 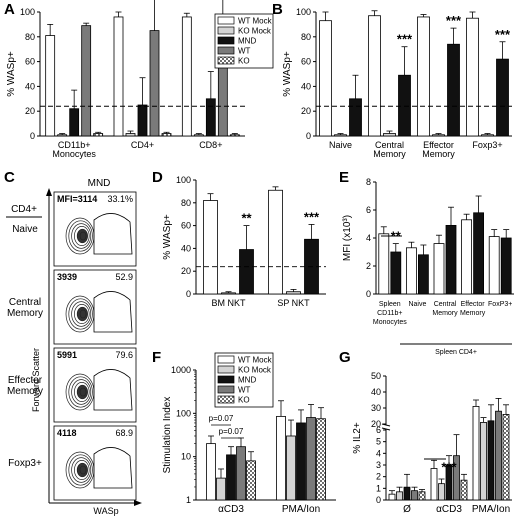 What do you see at coordinates (347, 238) in the screenshot?
I see `y-axis-title: MFI (x10³)` at bounding box center [347, 238].